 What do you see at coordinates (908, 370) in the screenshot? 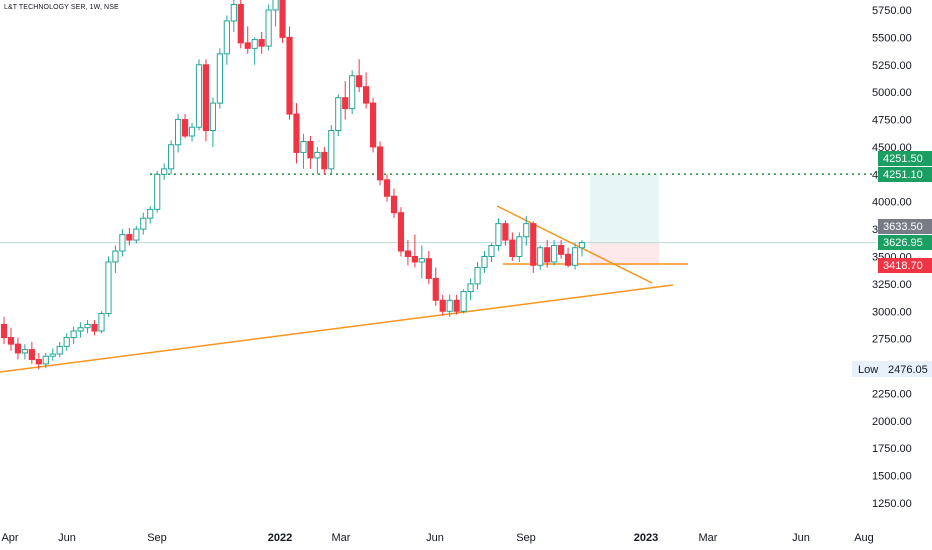
I see `low-value: 2476.05` at bounding box center [908, 370].